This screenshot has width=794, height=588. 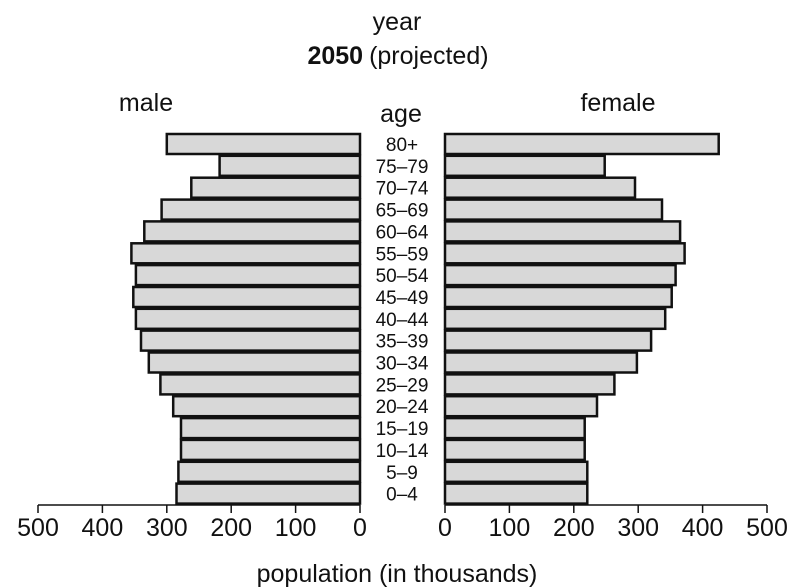 What do you see at coordinates (617, 103) in the screenshot?
I see `female-series-label: female` at bounding box center [617, 103].